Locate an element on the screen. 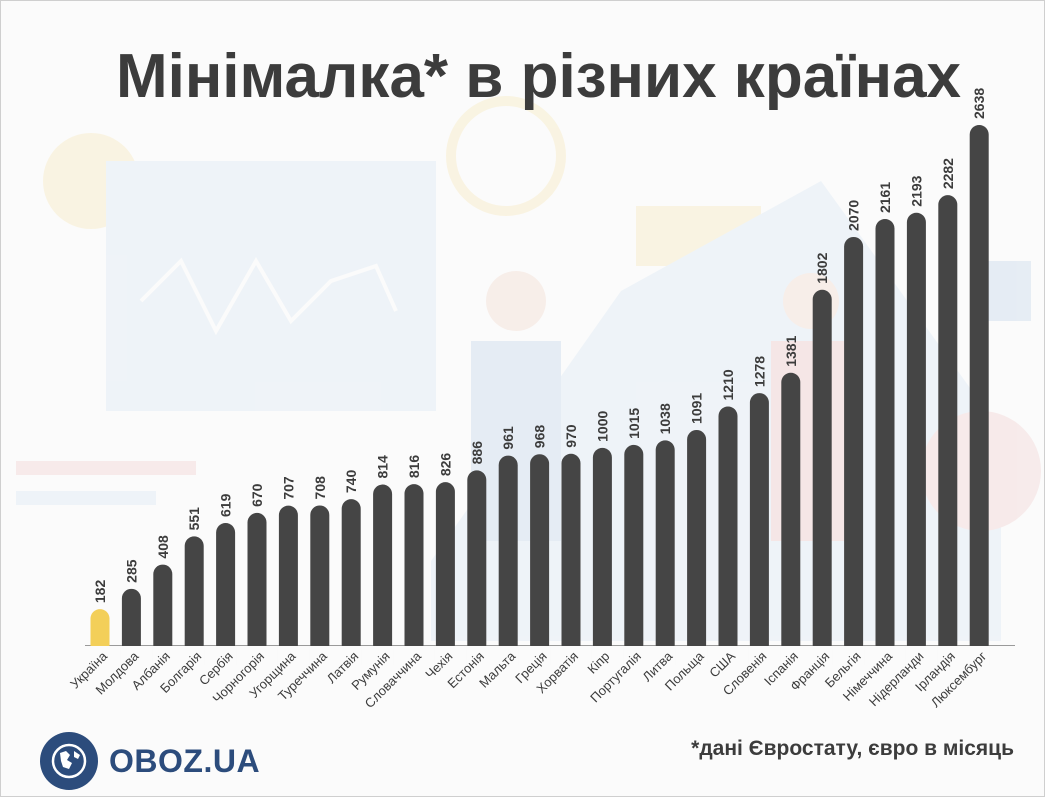 This screenshot has height=797, width=1045. data-label: 968 is located at coordinates (540, 437).